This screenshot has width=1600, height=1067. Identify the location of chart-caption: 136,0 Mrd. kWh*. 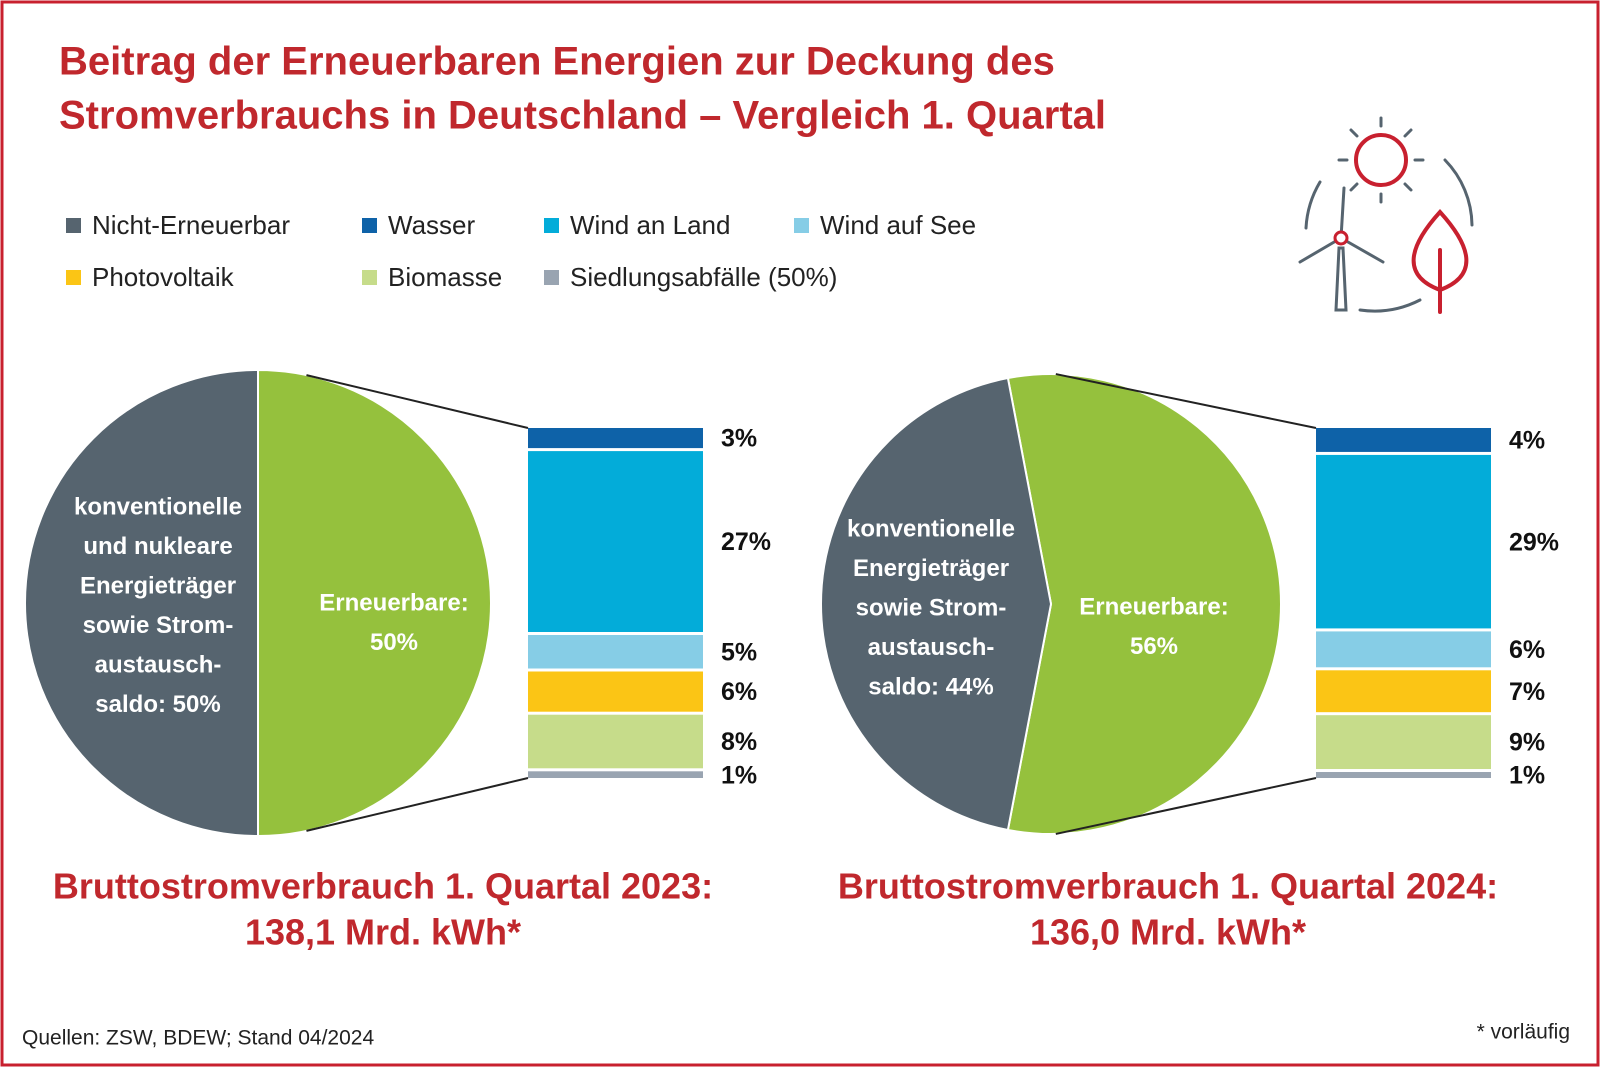
(1168, 932).